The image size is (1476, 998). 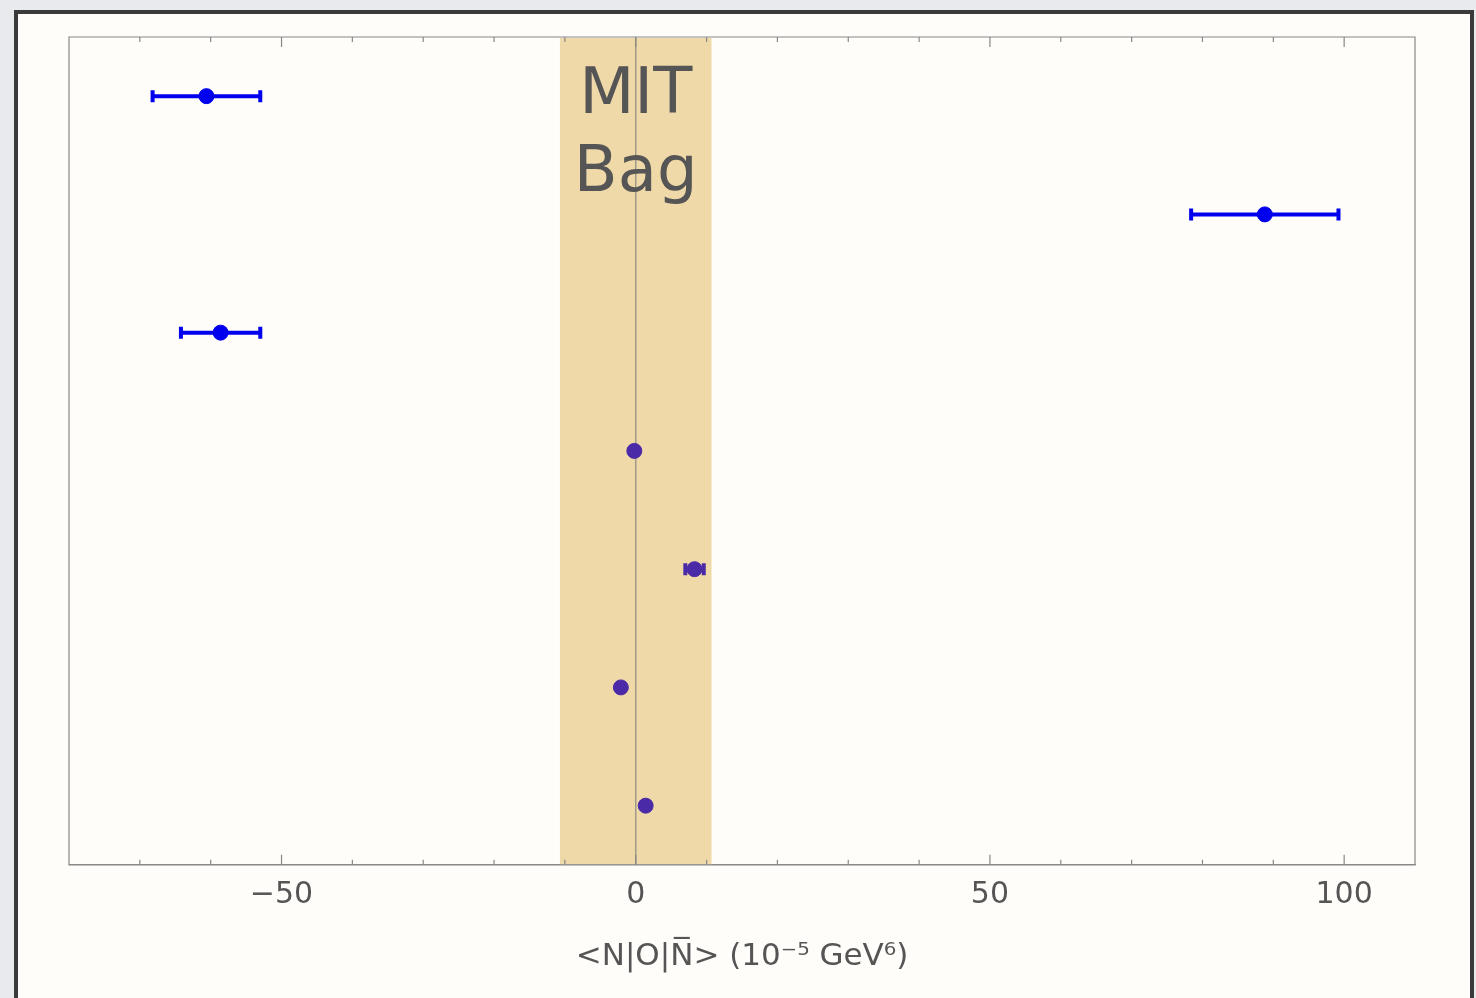 What do you see at coordinates (1344, 892) in the screenshot?
I see `x-tick-label: 100` at bounding box center [1344, 892].